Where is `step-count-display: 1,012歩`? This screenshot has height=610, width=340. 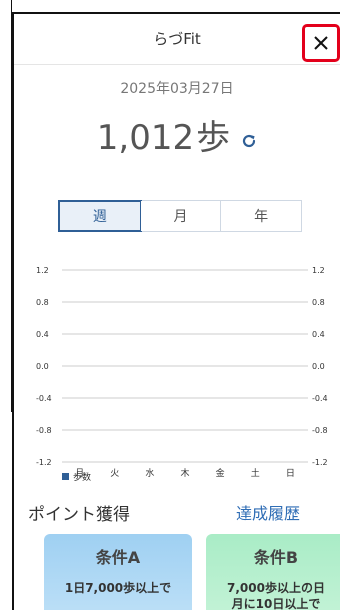 step-count-display: 1,012歩 is located at coordinates (177, 134).